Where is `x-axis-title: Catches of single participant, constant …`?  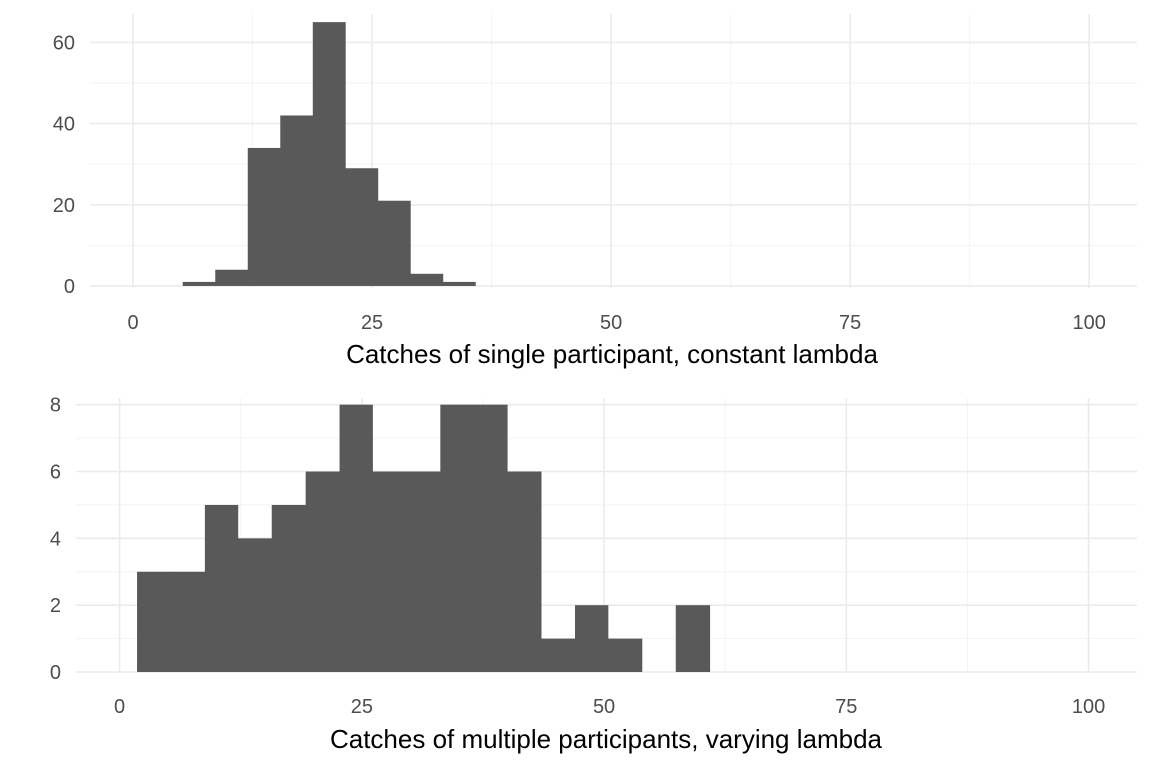 x-axis-title: Catches of single participant, constant … is located at coordinates (612, 354).